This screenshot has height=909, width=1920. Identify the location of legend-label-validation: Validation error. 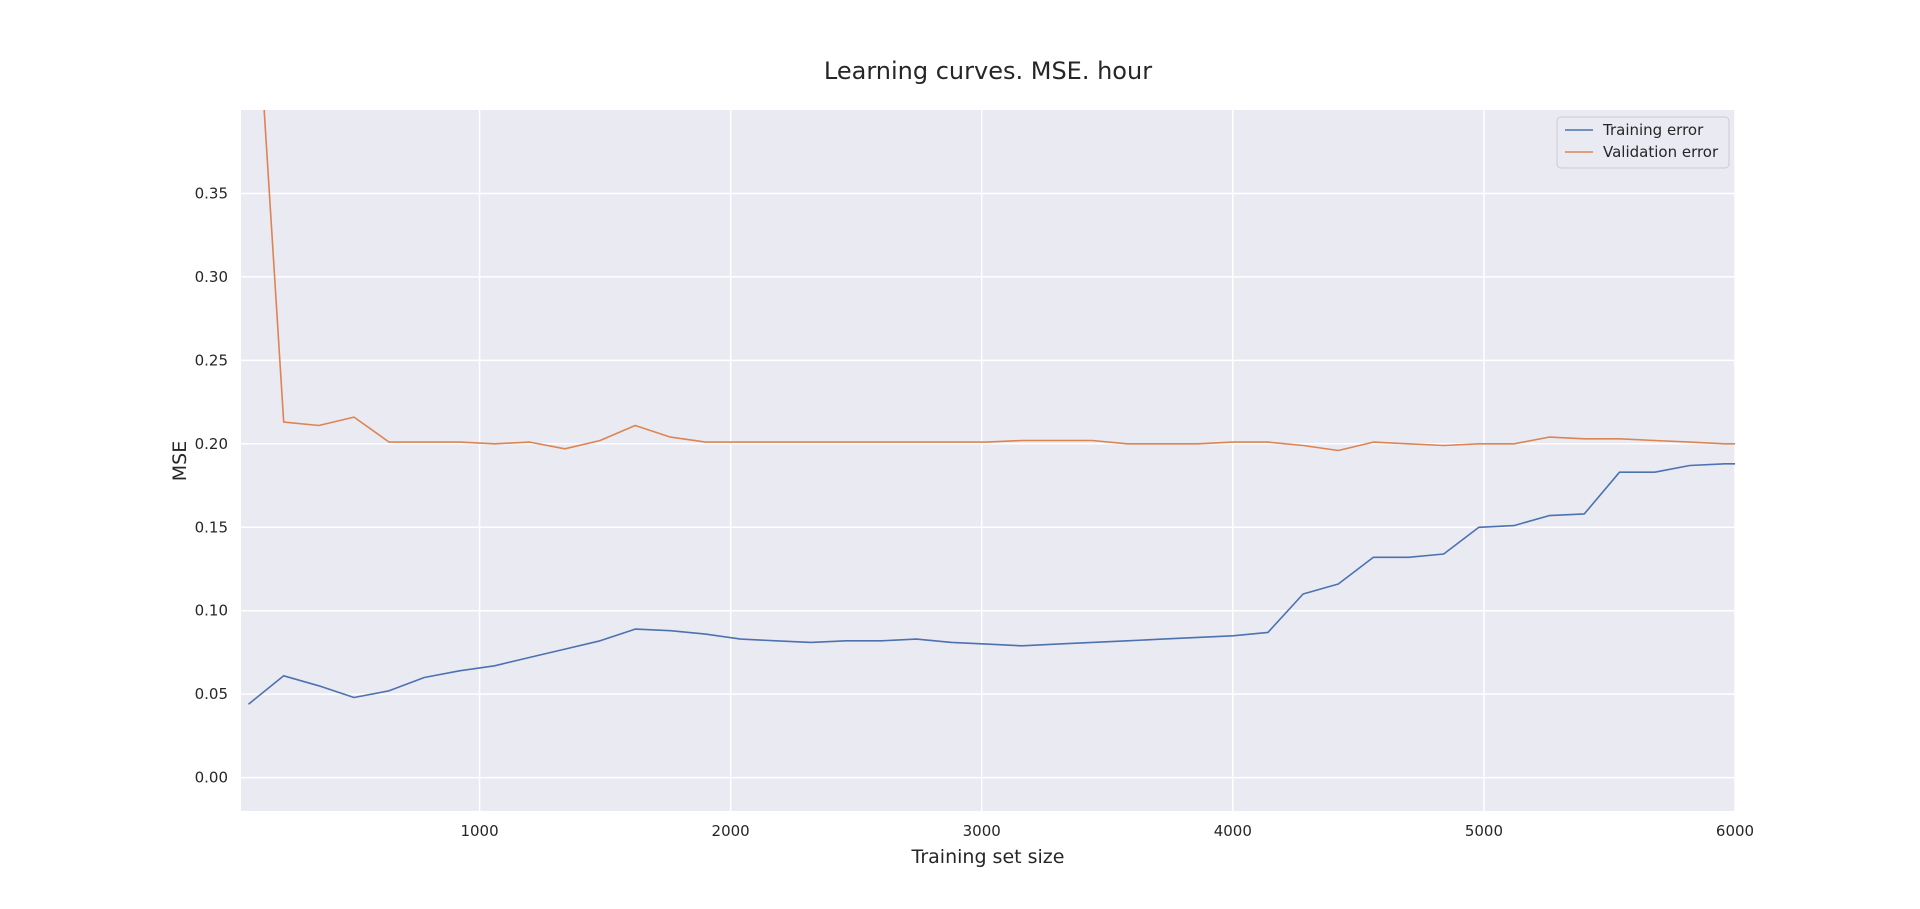
(1661, 152).